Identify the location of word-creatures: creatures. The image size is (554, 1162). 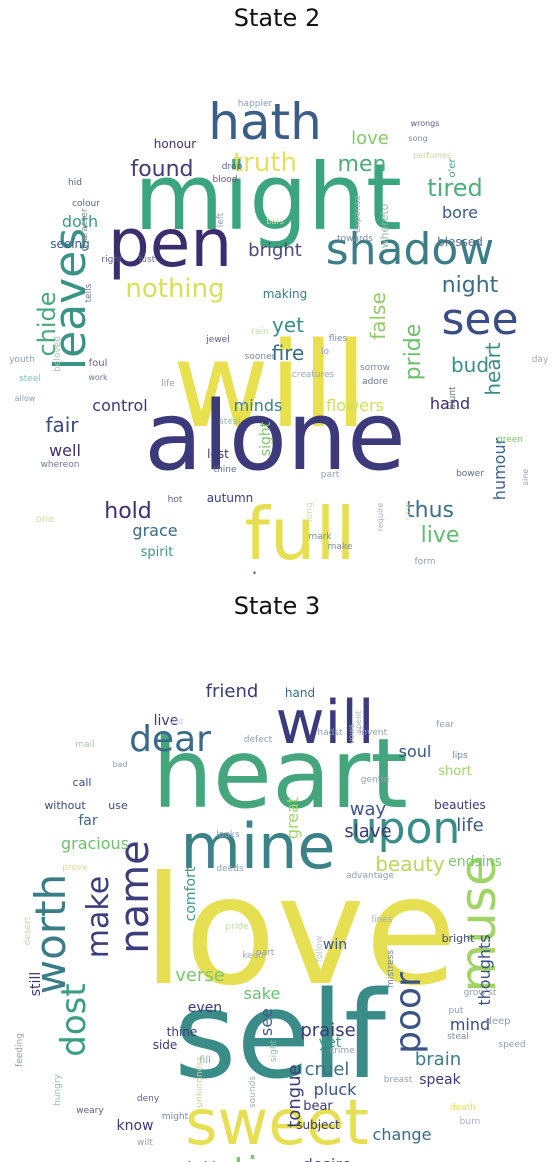
(313, 375).